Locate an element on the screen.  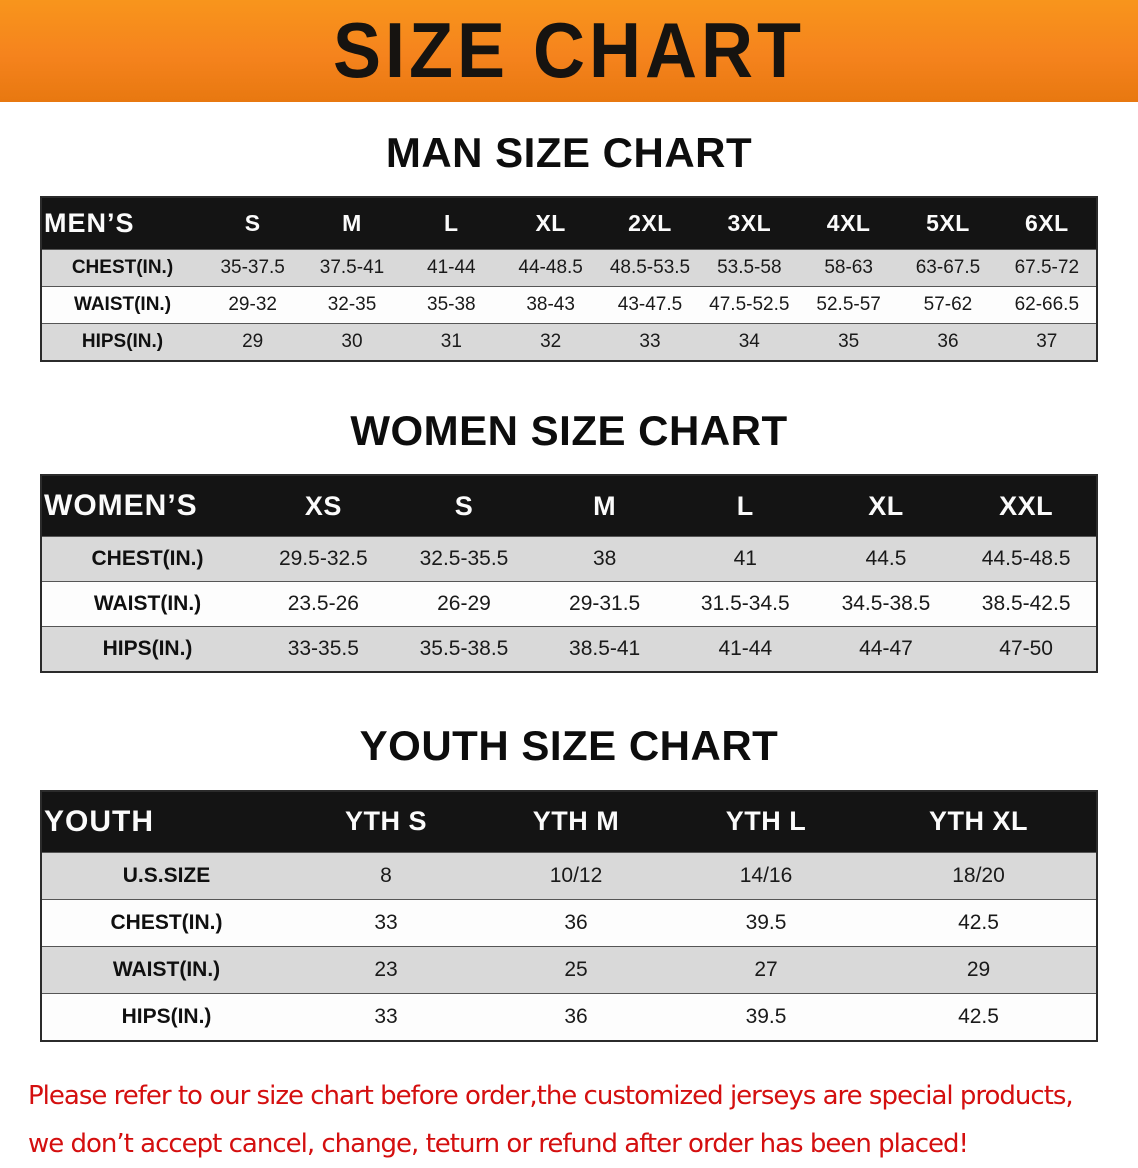
size-value-cell: 47.5-52.5 is located at coordinates (749, 305).